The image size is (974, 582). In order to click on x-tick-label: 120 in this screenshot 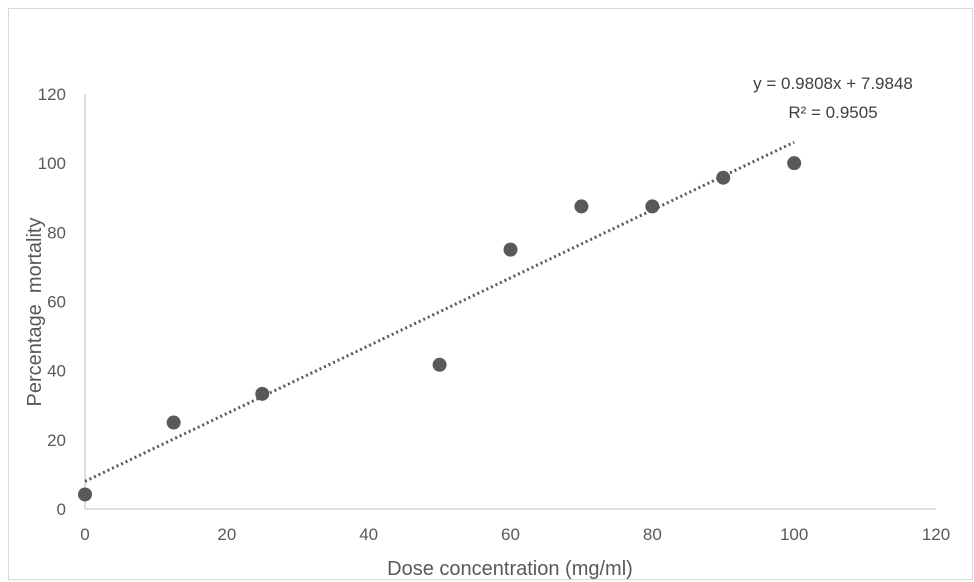, I will do `click(936, 534)`.